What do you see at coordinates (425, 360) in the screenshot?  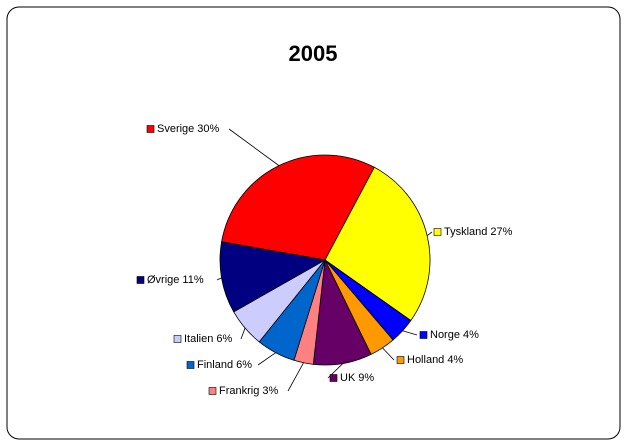 I see `category-label: Holland` at bounding box center [425, 360].